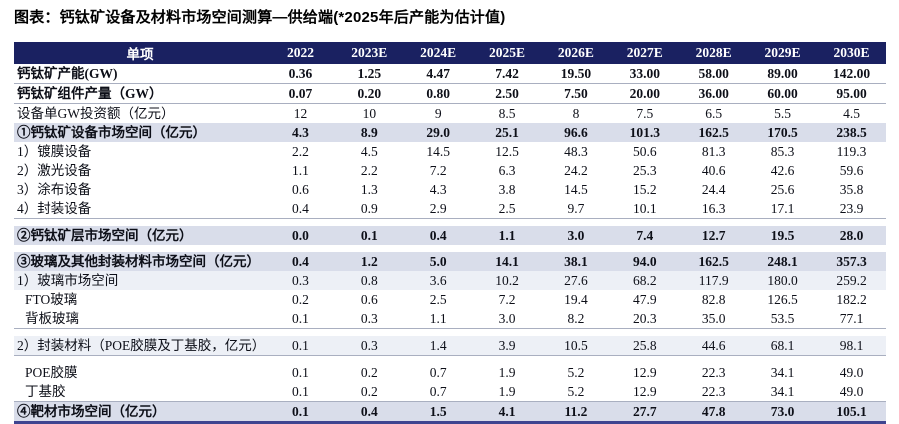  What do you see at coordinates (576, 261) in the screenshot?
I see `value-cell: 38.1` at bounding box center [576, 261].